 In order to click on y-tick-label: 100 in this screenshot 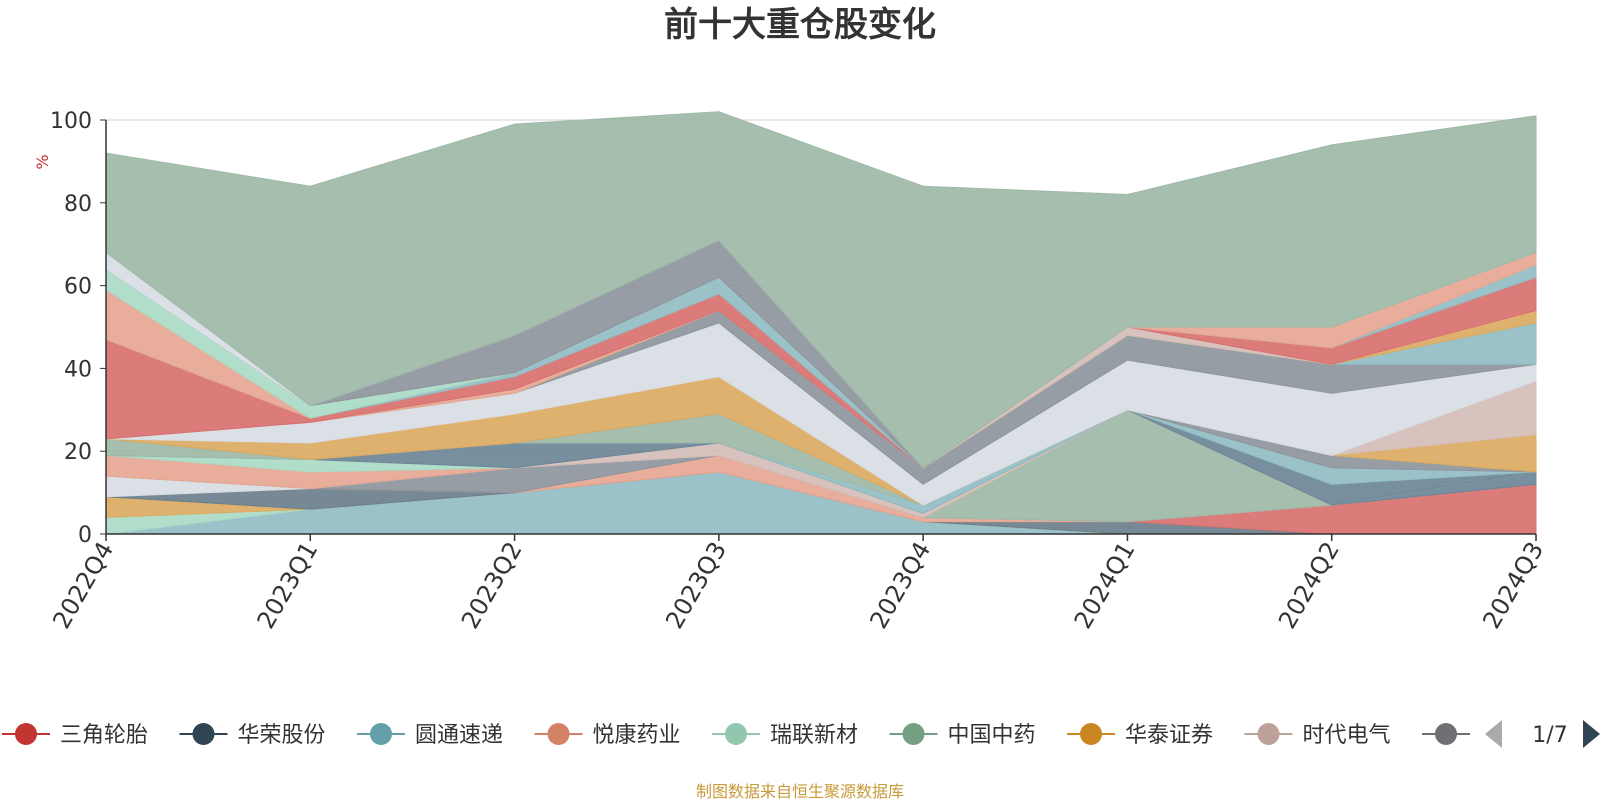, I will do `click(71, 121)`.